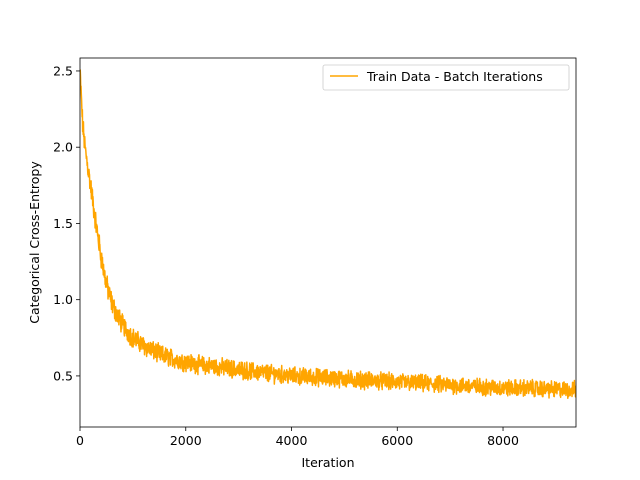  Describe the element at coordinates (80, 440) in the screenshot. I see `x-tick-label: 0` at that location.